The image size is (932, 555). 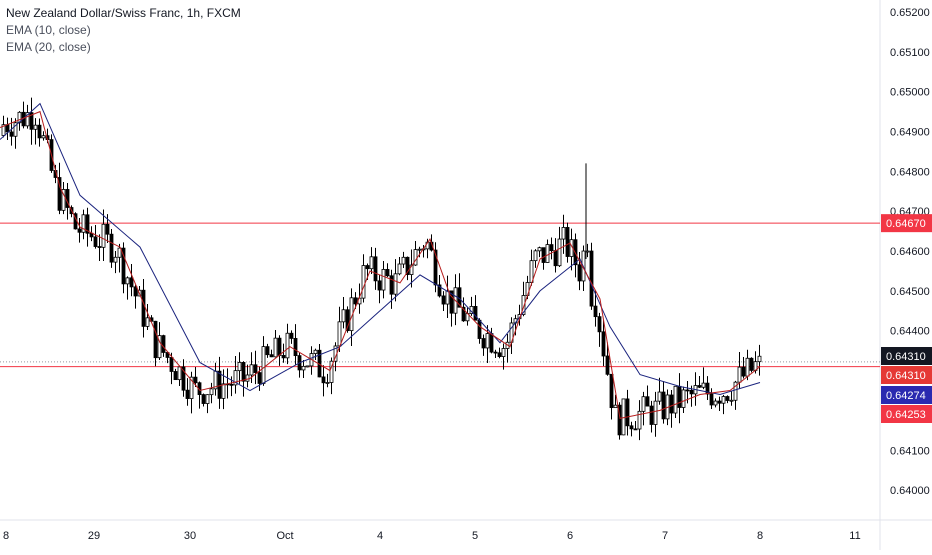 What do you see at coordinates (906, 395) in the screenshot?
I see `price-tag-bg` at bounding box center [906, 395].